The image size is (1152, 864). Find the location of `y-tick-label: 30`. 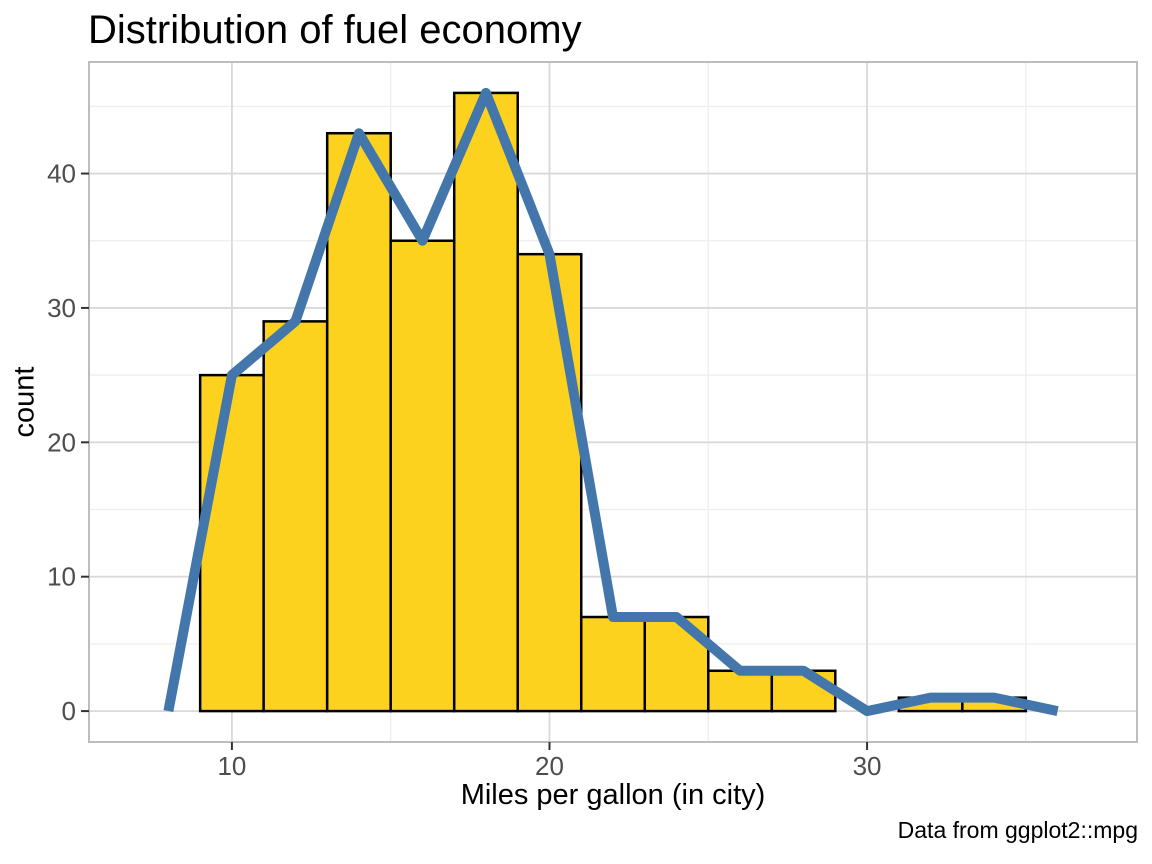

y-tick-label: 30 is located at coordinates (61, 308).